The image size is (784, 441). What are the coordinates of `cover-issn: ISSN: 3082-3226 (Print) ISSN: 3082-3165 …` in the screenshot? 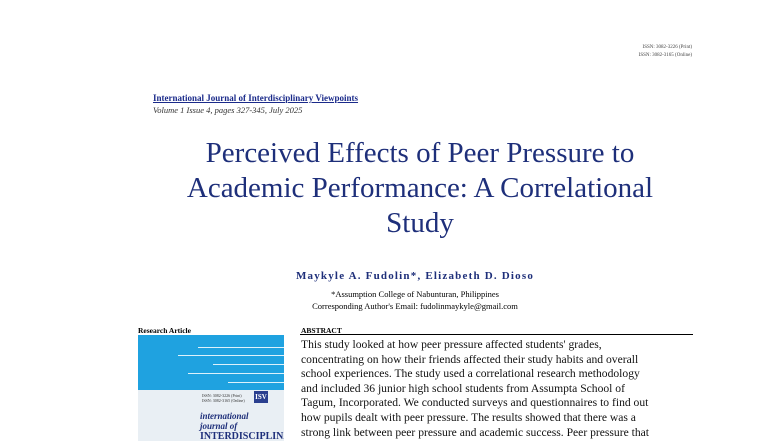 It's located at (223, 398).